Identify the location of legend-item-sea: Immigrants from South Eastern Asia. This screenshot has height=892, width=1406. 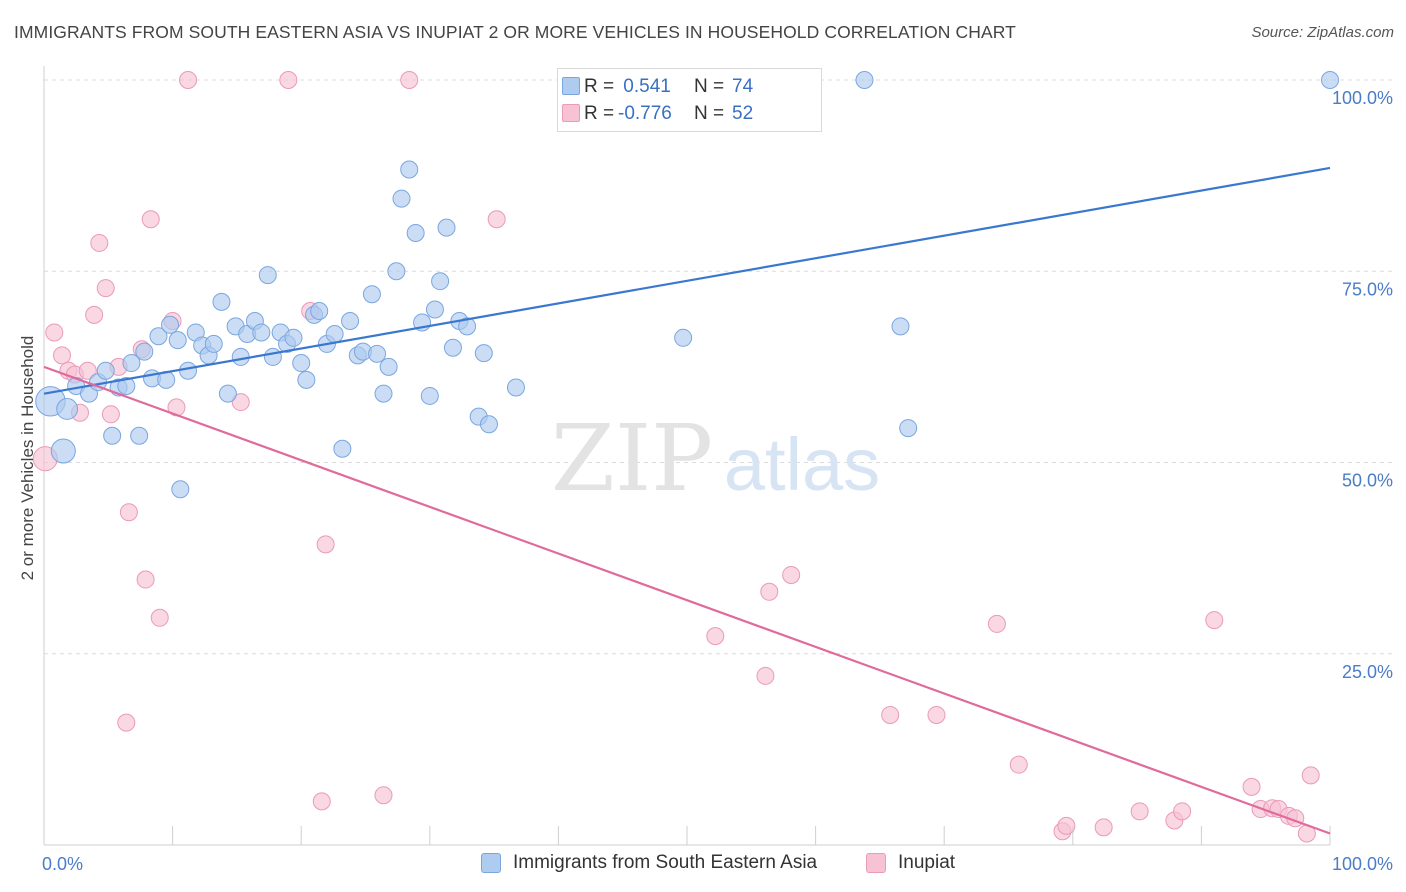
(649, 863).